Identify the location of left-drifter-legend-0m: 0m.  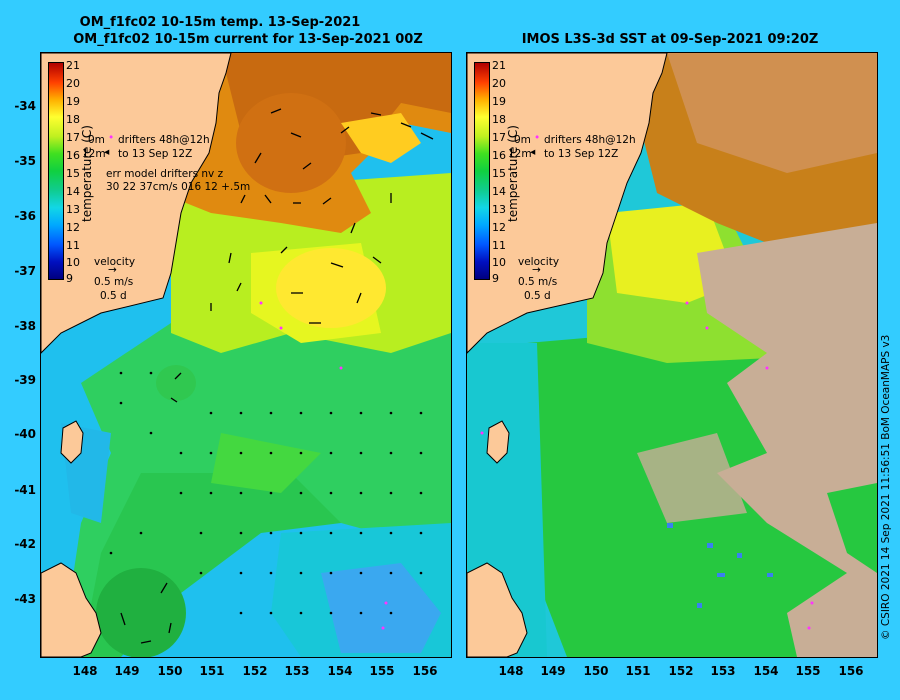
(96, 140).